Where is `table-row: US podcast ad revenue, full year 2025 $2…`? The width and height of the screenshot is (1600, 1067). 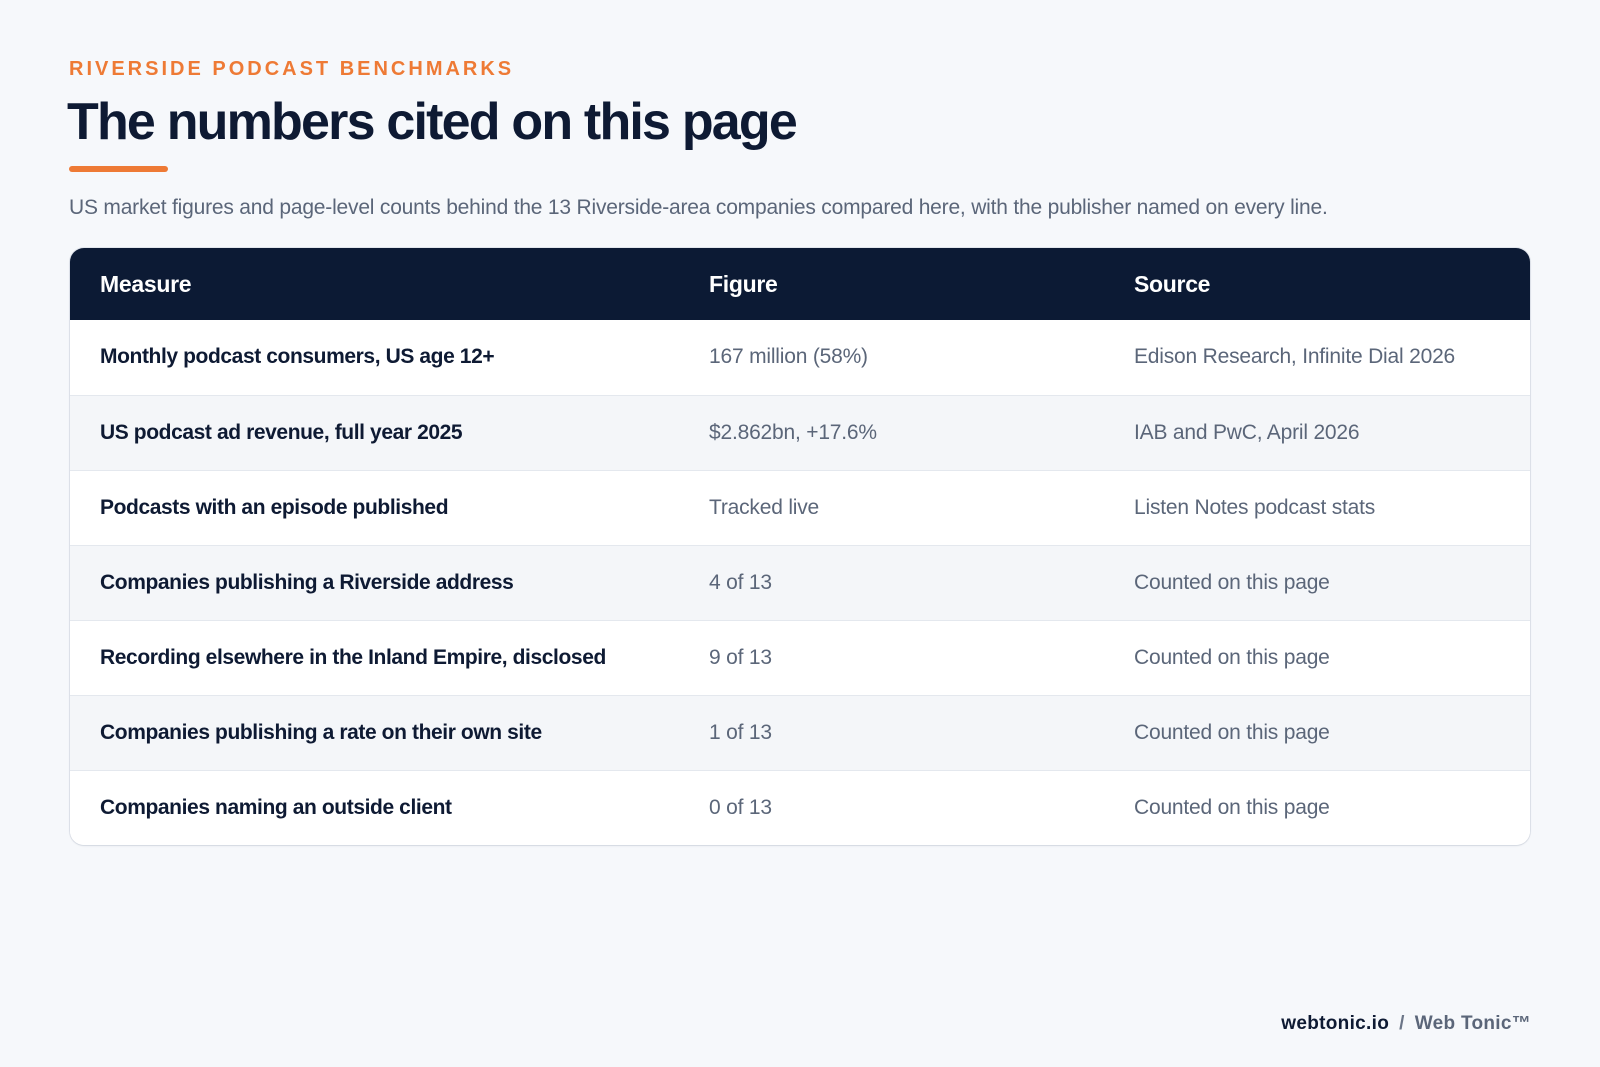
table-row: US podcast ad revenue, full year 2025 $2… is located at coordinates (800, 432).